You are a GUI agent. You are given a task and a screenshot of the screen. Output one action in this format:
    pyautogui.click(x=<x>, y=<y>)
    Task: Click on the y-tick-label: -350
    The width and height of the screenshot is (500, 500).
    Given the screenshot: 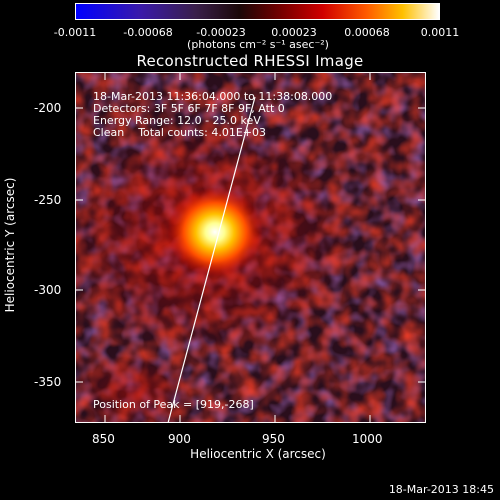 What is the action you would take?
    pyautogui.click(x=48, y=382)
    